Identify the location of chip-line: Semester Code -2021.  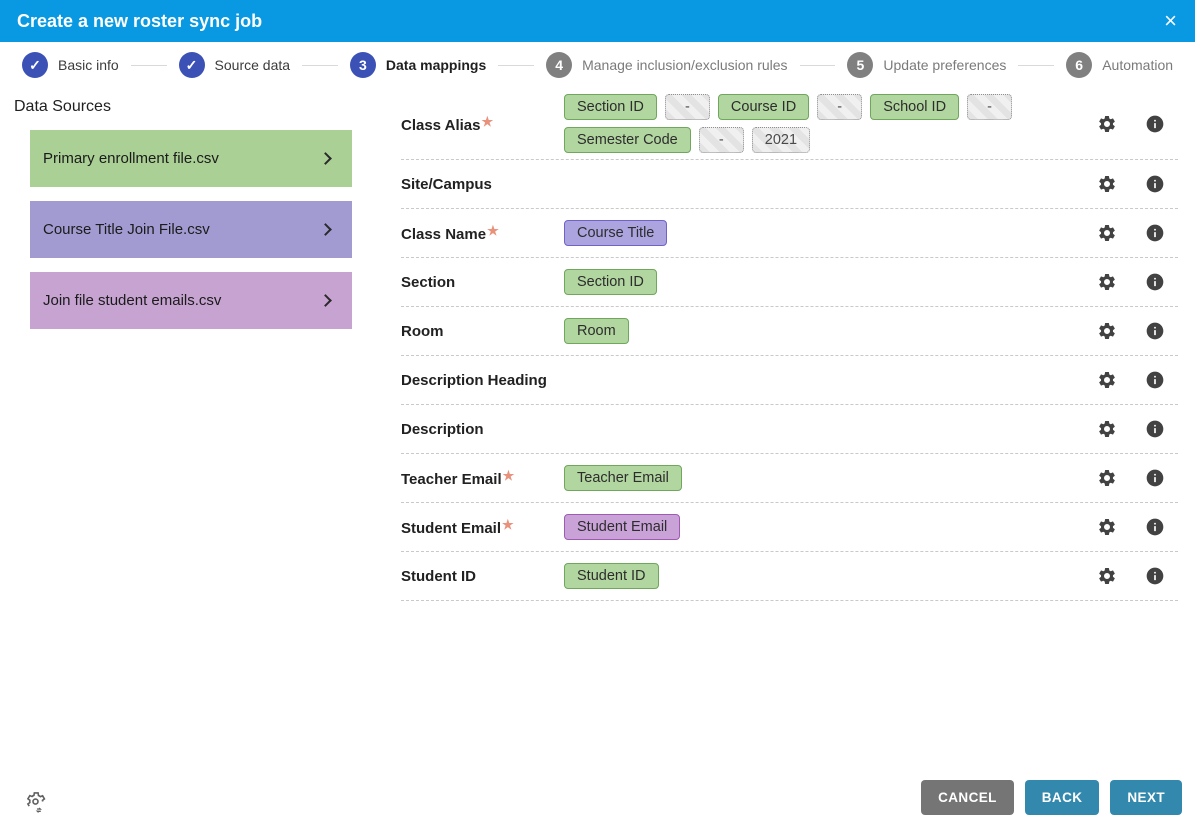
(830, 140).